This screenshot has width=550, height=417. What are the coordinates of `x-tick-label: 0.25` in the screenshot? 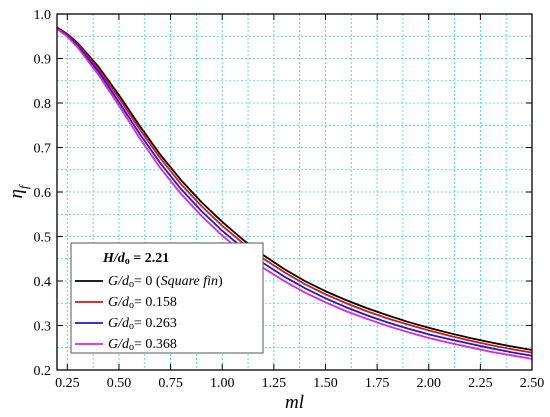 It's located at (67, 383).